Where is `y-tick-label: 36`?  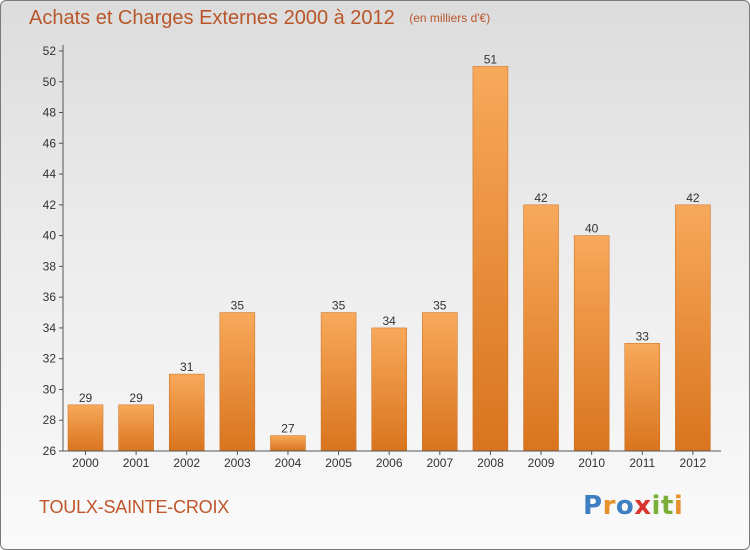 y-tick-label: 36 is located at coordinates (50, 297).